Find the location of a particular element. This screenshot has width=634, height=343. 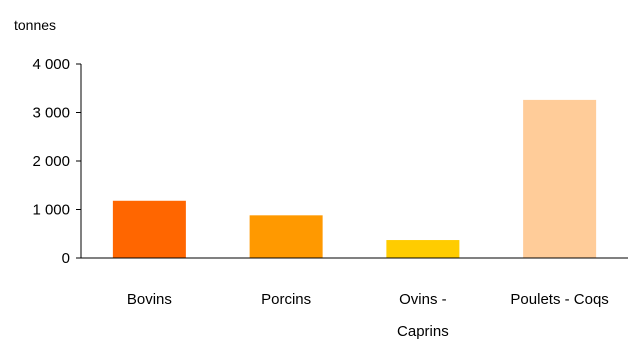

y-axis-ticks: 0 1 000 2 000 3 000 4 000 is located at coordinates (56, 161).